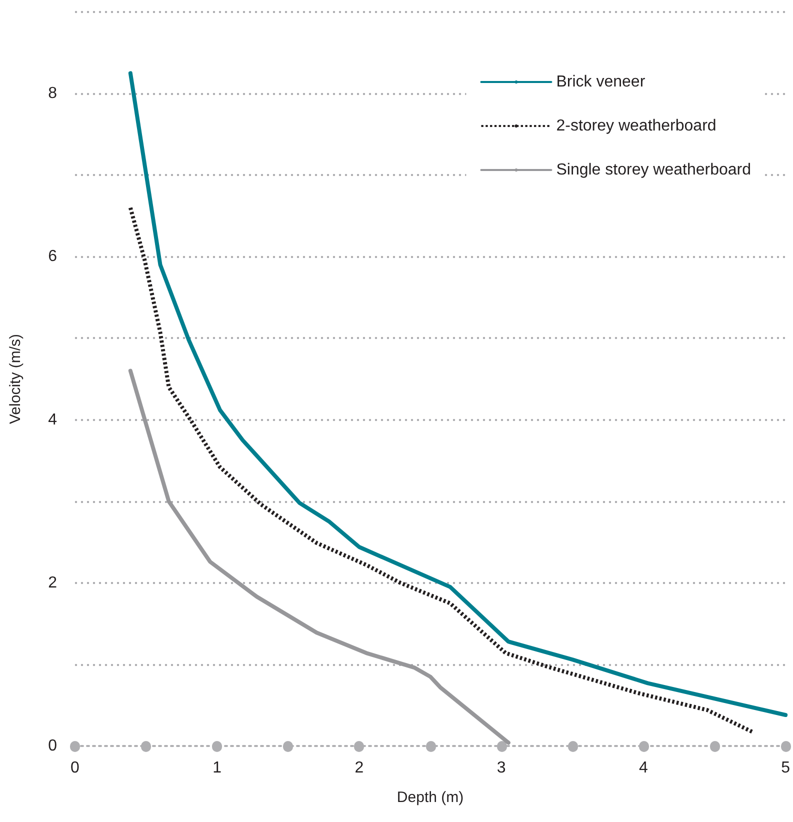  I want to click on y-axis-title: Velocity (m/s), so click(15, 379).